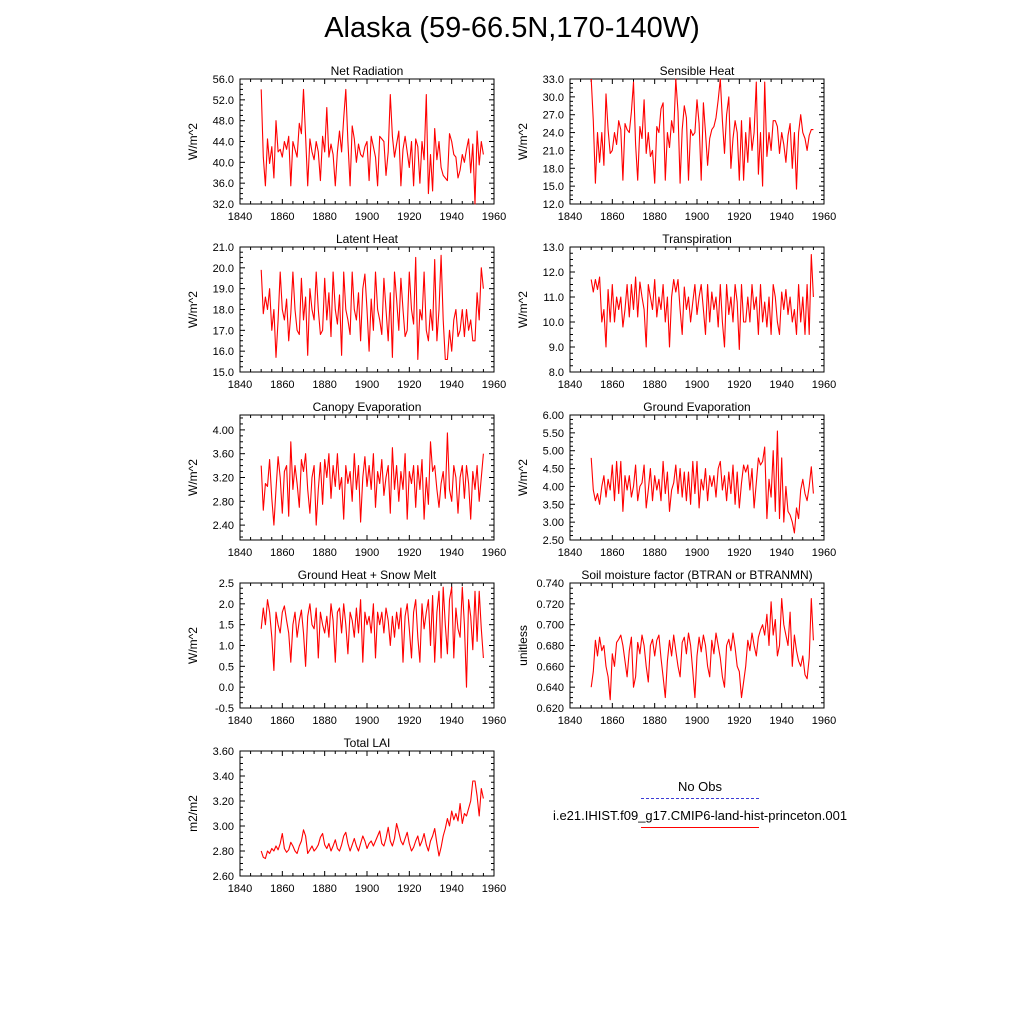  What do you see at coordinates (553, 452) in the screenshot?
I see `y-tick-label: 5.00` at bounding box center [553, 452].